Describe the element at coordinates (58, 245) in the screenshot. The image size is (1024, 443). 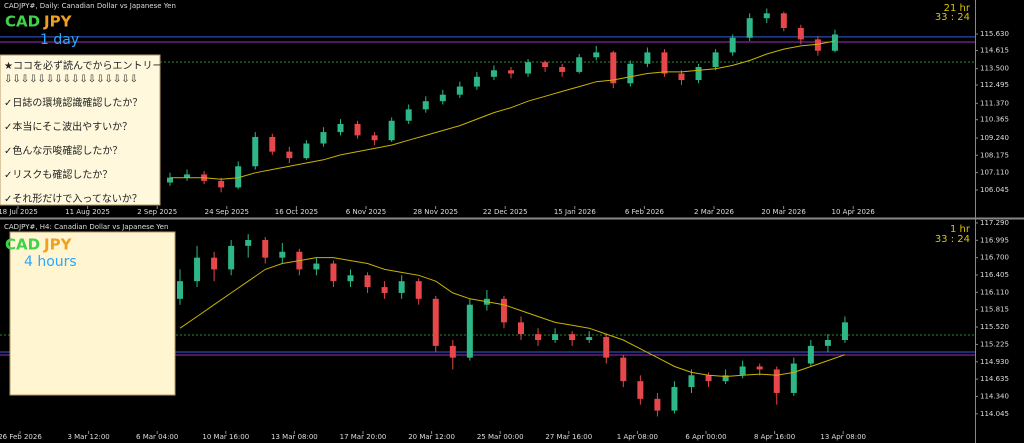
I see `symbol-quote: JPY` at that location.